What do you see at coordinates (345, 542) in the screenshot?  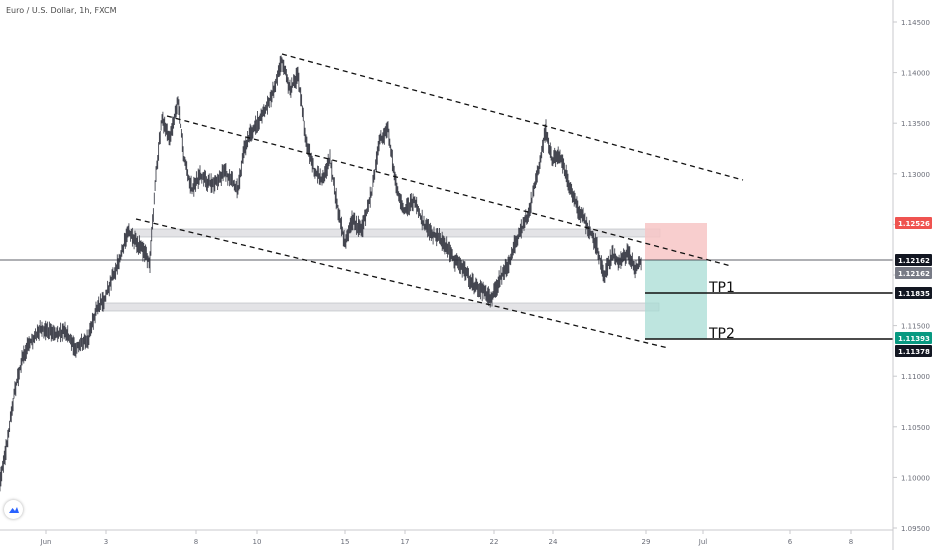 I see `x-tick-label: 15` at bounding box center [345, 542].